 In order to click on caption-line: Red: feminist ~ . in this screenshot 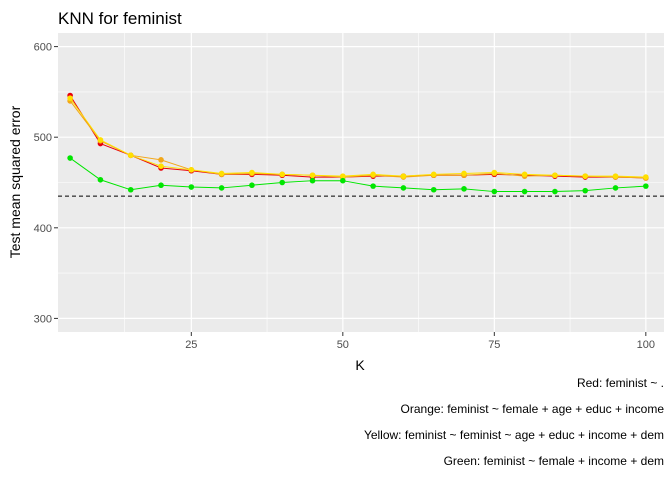, I will do `click(620, 383)`.